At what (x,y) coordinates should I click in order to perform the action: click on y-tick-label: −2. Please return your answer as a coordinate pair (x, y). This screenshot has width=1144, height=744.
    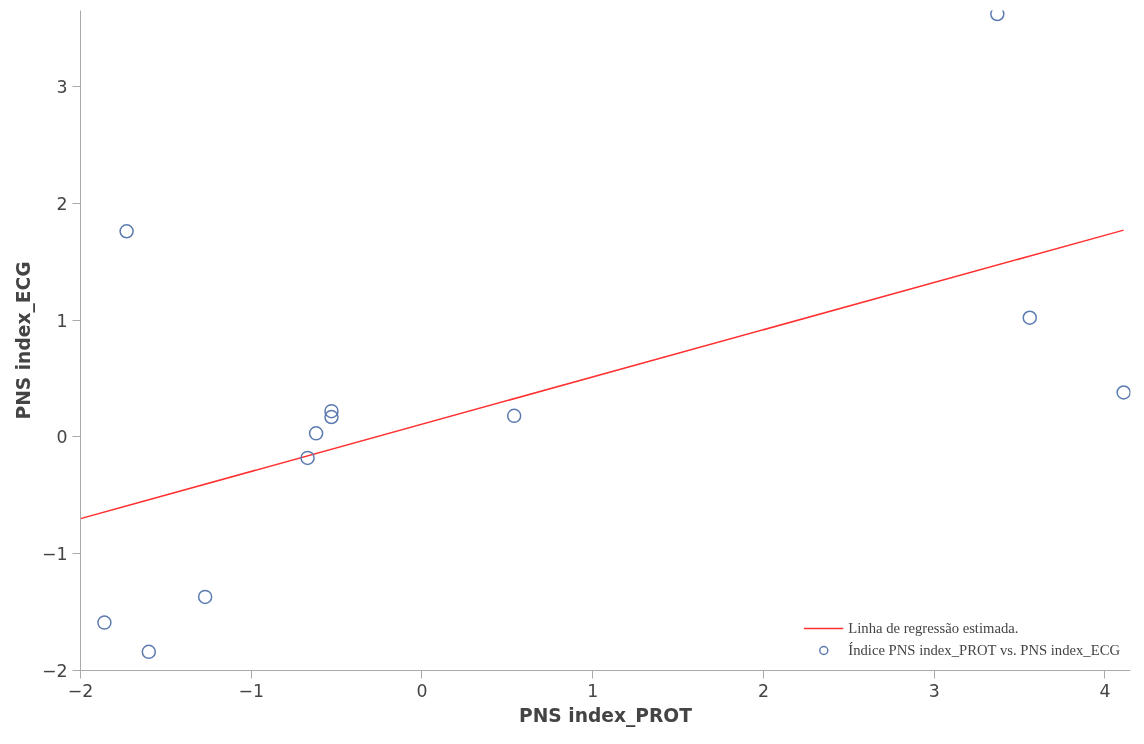
    Looking at the image, I should click on (54, 671).